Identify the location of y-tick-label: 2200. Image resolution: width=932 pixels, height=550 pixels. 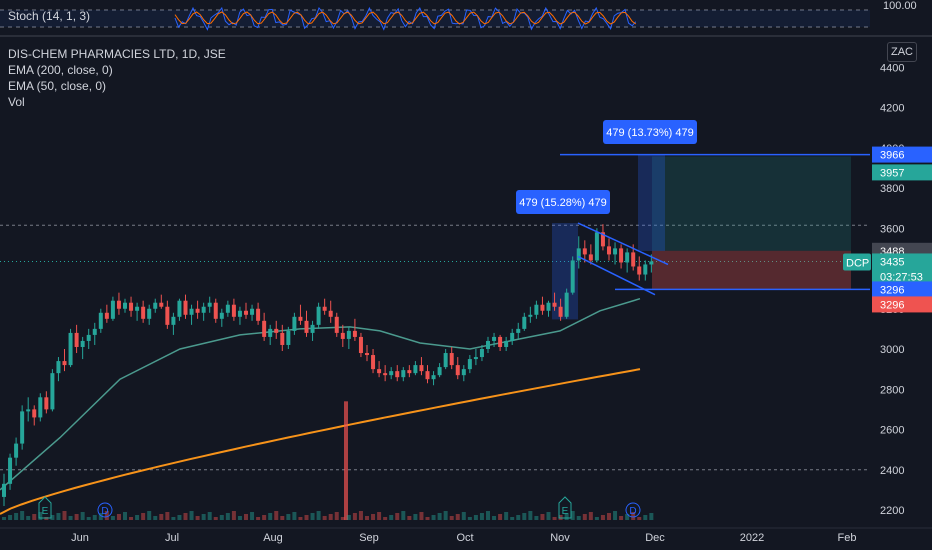
(892, 511).